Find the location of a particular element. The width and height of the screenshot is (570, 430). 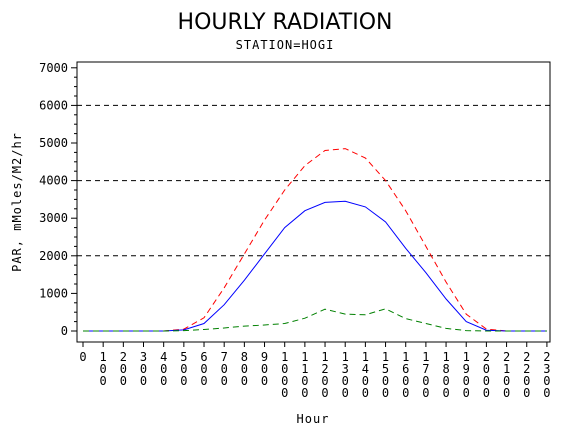

x-axis-label: Hour is located at coordinates (313, 419).